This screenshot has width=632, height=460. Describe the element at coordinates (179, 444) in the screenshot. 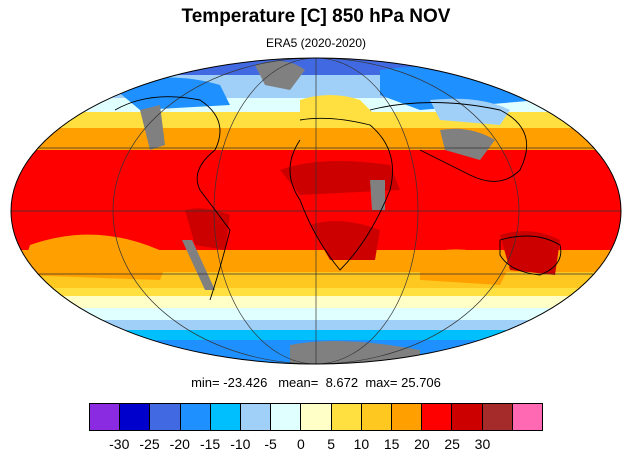

I see `colorbar-tick-label: -20` at that location.